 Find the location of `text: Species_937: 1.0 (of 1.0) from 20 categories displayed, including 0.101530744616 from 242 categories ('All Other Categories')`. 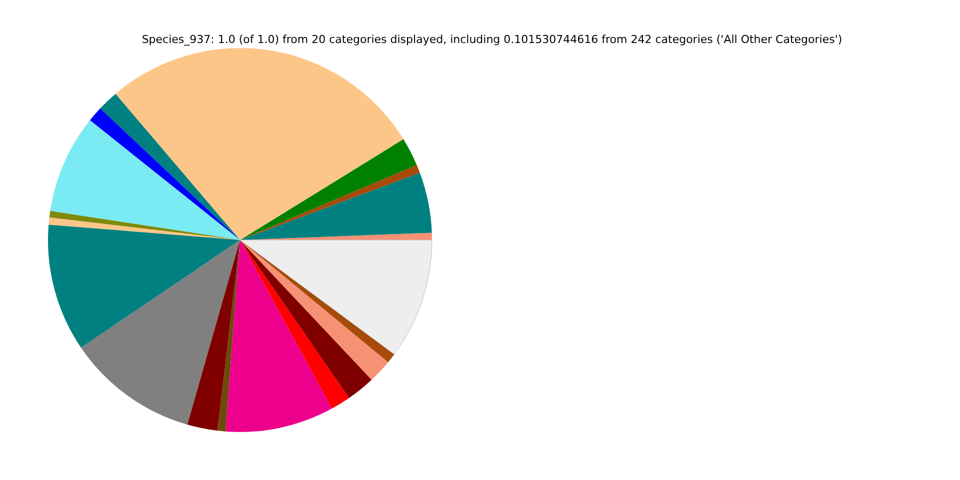

text: Species_937: 1.0 (of 1.0) from 20 categories displayed, including 0.101530744616 from 242 categories ('All Other Categories') is located at coordinates (492, 39).